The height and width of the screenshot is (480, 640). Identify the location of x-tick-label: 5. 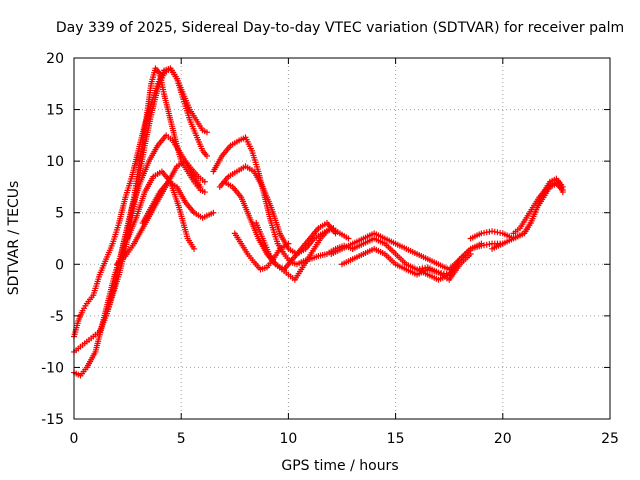
(181, 439).